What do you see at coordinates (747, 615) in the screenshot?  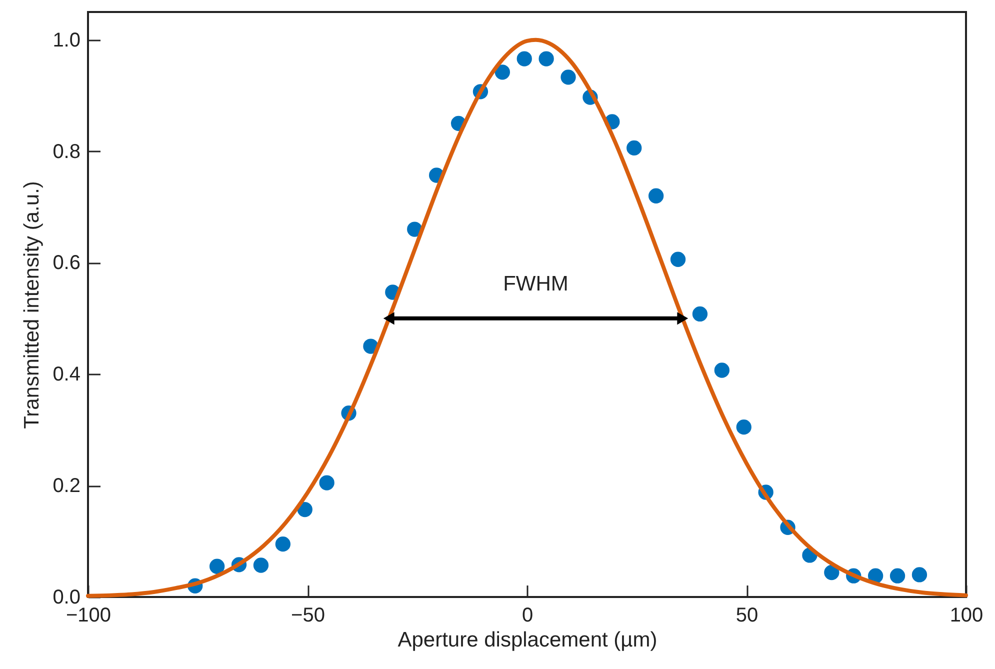 I see `x-tick-label: 50` at bounding box center [747, 615].